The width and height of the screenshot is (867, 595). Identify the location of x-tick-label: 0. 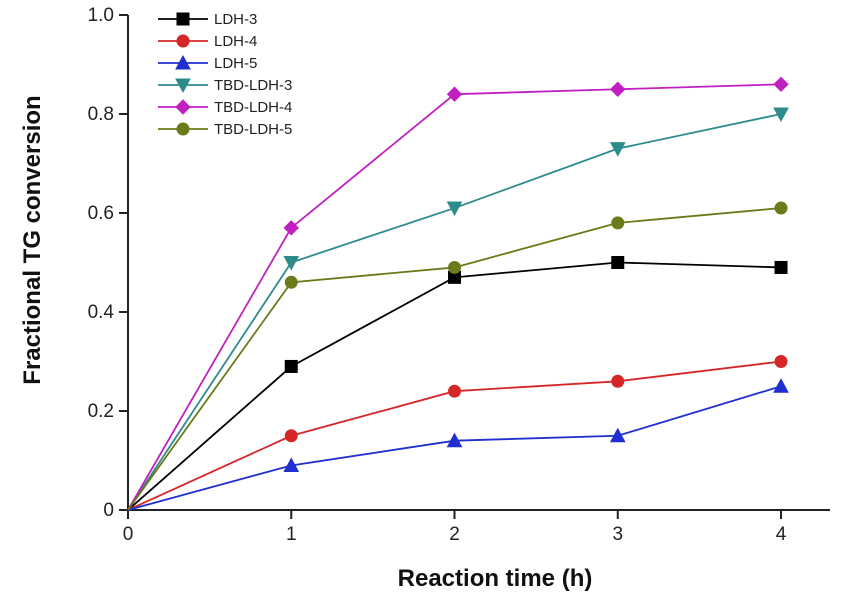
(128, 534).